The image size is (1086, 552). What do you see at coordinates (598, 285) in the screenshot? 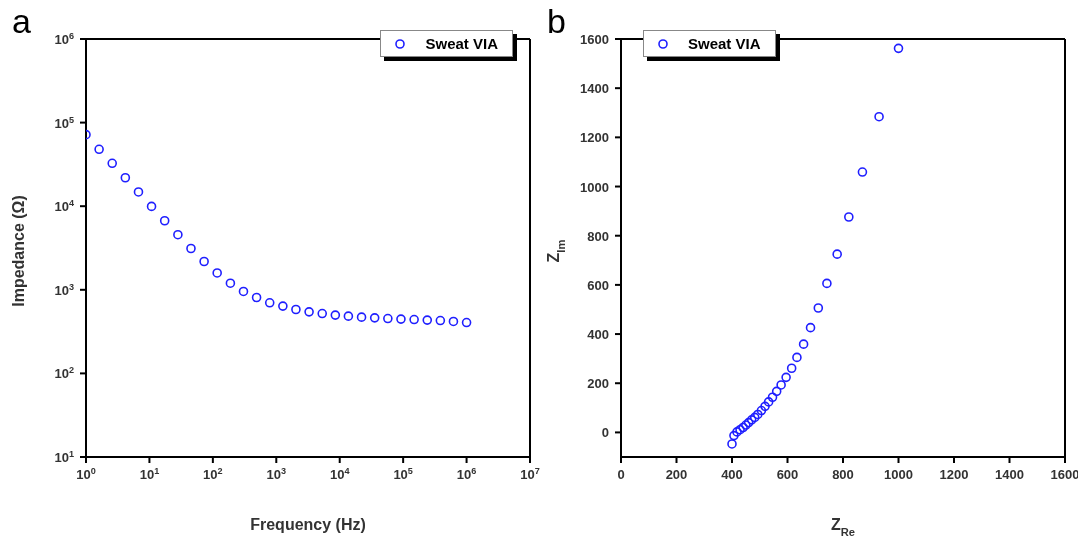
I see `y-tick-label: 600` at bounding box center [598, 285].